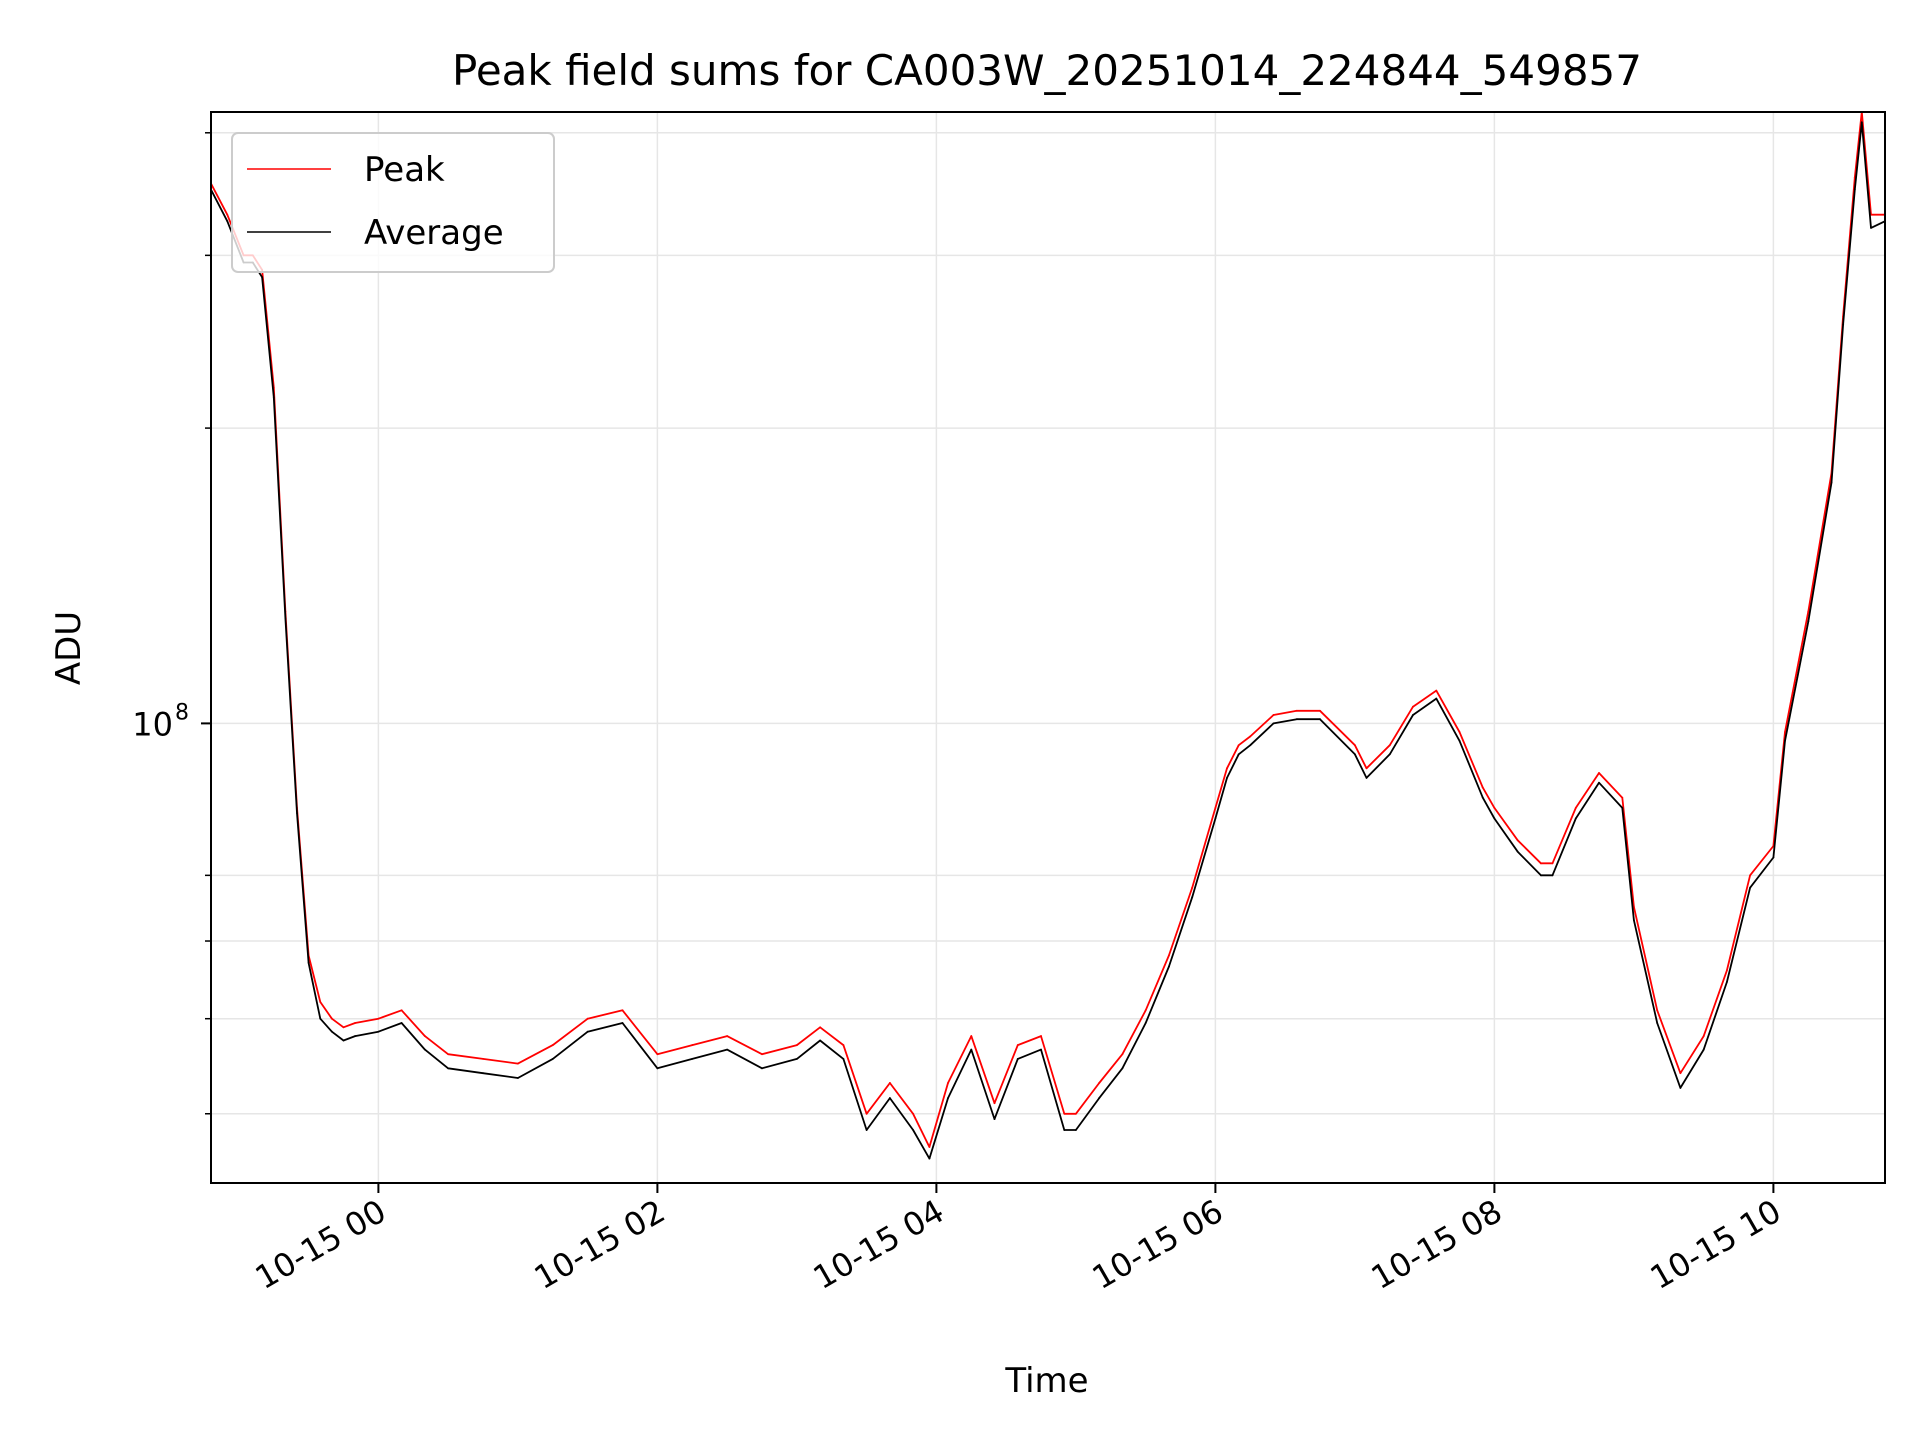  I want to click on legend-box, so click(393, 202).